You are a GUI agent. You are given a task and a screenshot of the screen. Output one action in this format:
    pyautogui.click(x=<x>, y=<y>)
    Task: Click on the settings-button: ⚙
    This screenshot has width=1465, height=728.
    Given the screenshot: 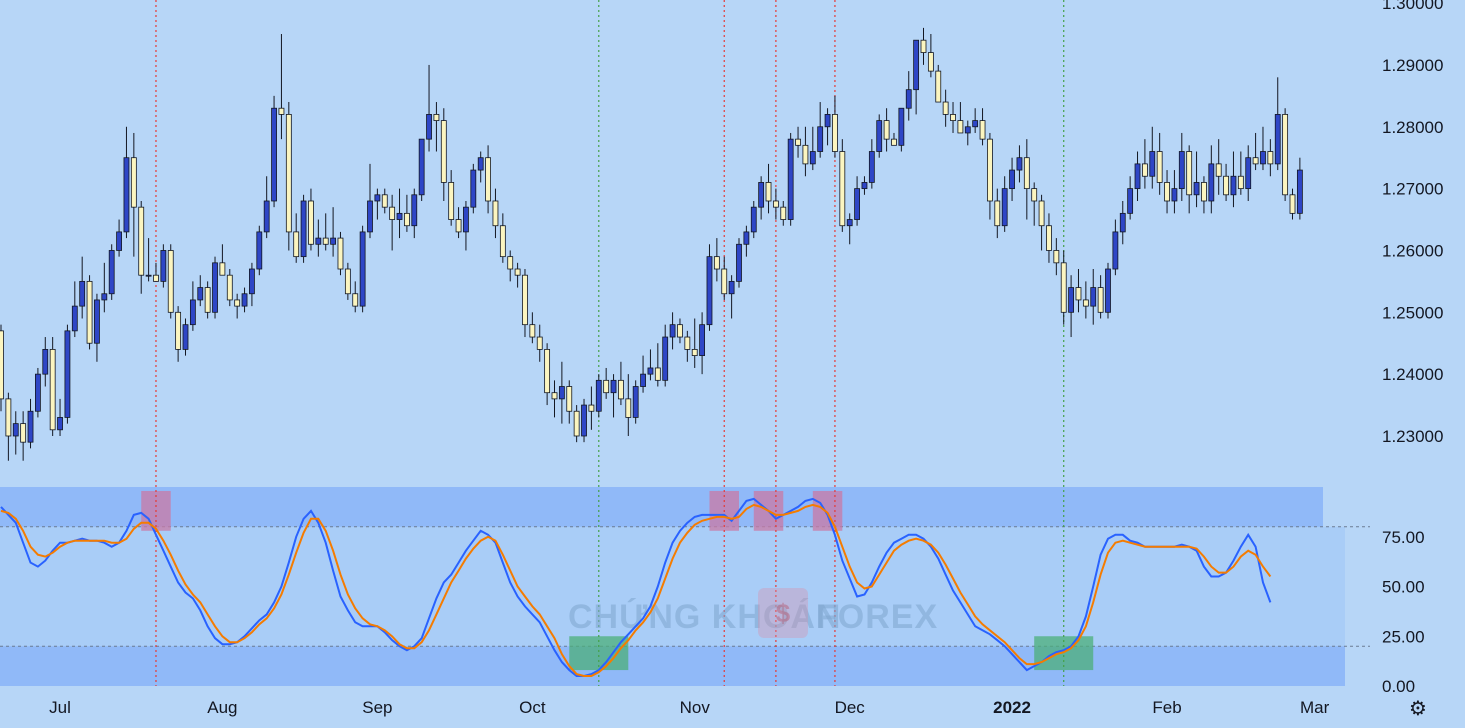 What is the action you would take?
    pyautogui.click(x=1418, y=708)
    